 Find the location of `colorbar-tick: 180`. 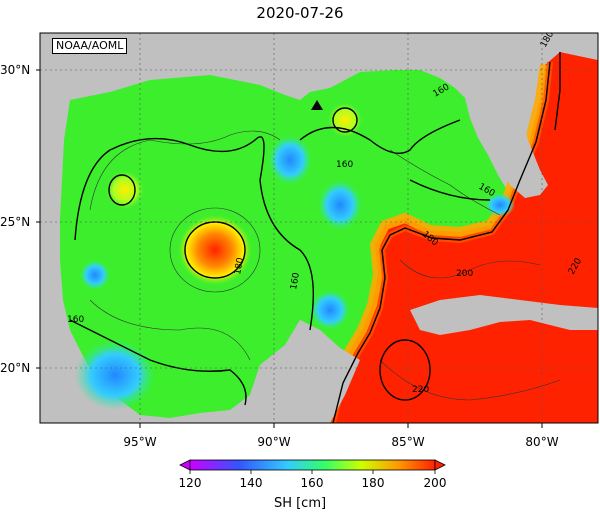

colorbar-tick: 180 is located at coordinates (373, 483).